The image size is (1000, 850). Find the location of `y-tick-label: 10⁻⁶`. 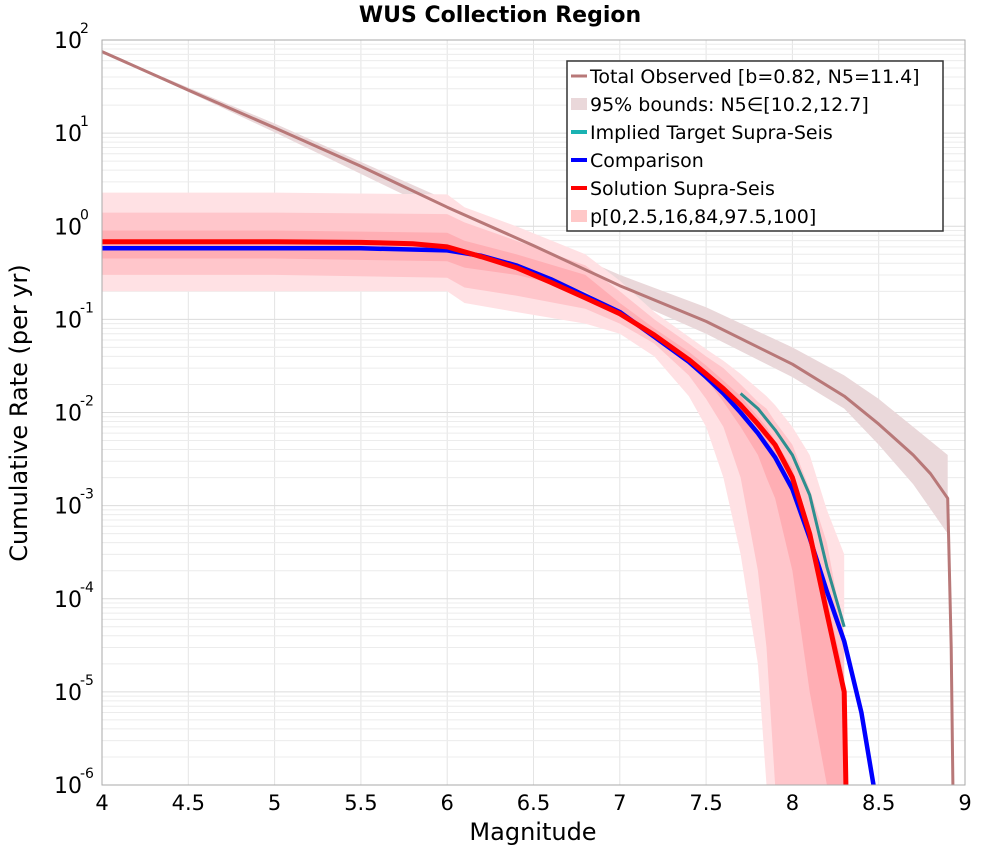

y-tick-label: 10⁻⁶ is located at coordinates (74, 782).